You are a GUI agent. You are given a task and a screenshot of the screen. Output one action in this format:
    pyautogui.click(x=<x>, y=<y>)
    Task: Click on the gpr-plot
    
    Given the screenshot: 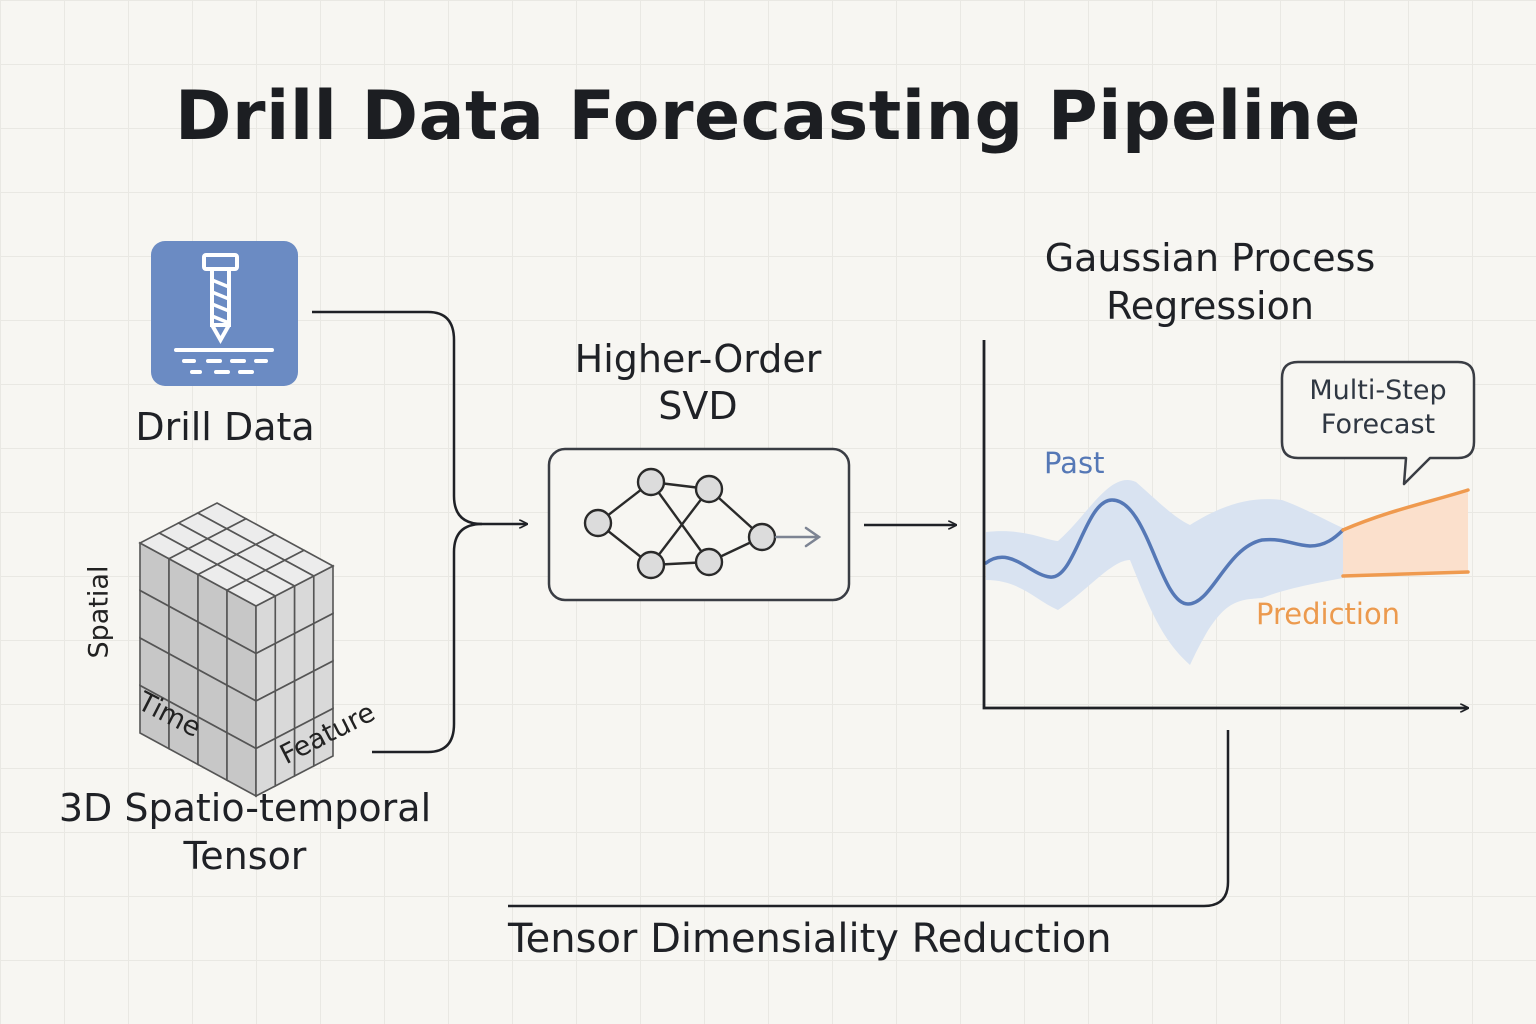 What is the action you would take?
    pyautogui.click(x=1226, y=524)
    